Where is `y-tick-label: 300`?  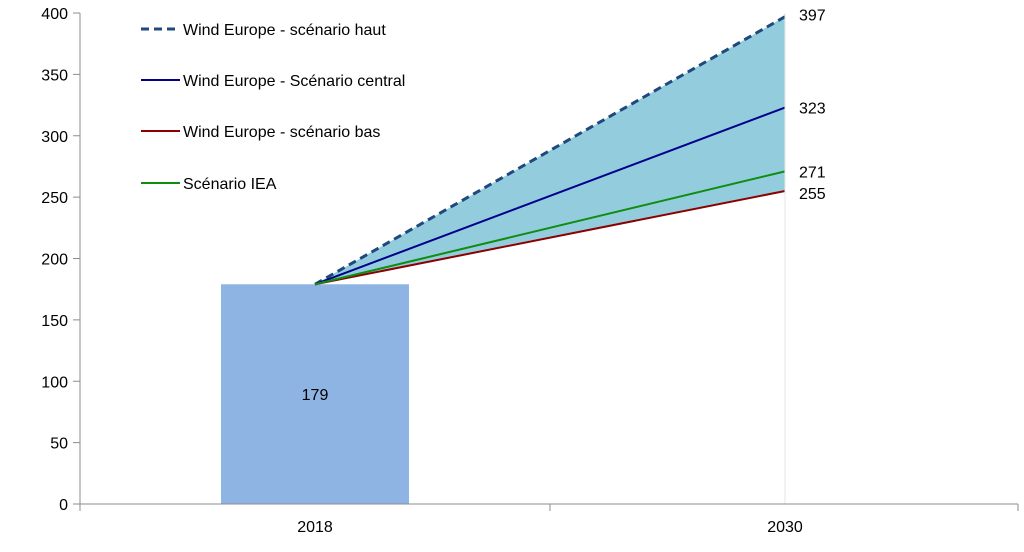 y-tick-label: 300 is located at coordinates (54, 137).